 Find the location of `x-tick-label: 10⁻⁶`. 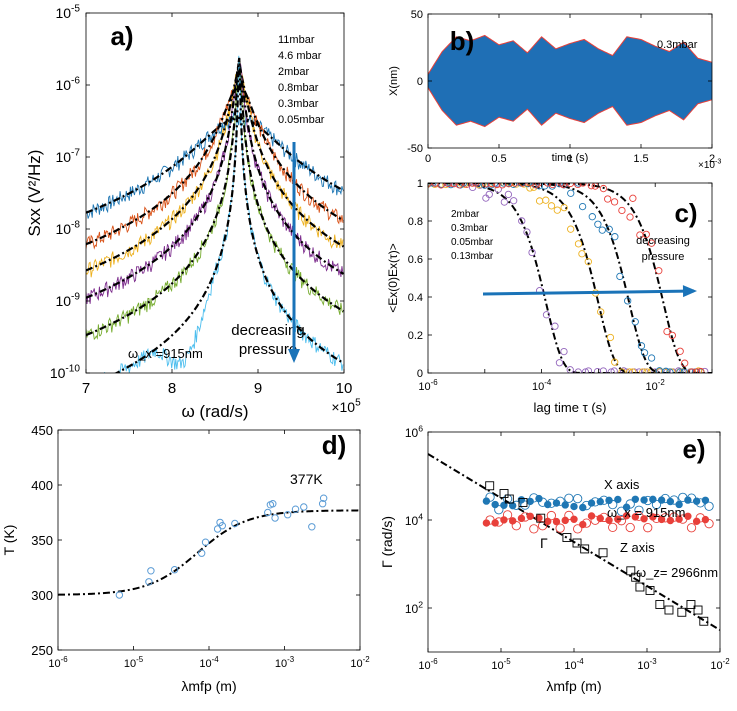

x-tick-label: 10⁻⁶ is located at coordinates (58, 662).